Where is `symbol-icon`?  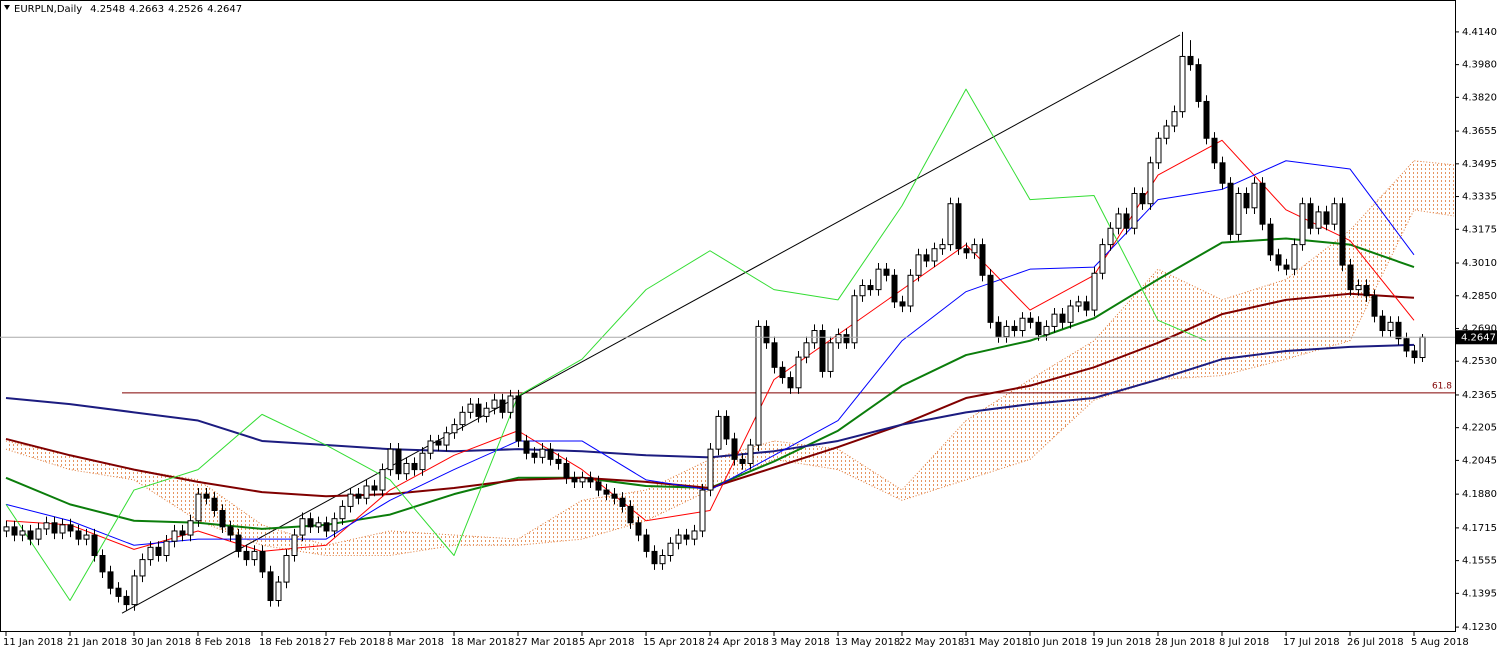 symbol-icon is located at coordinates (7, 7).